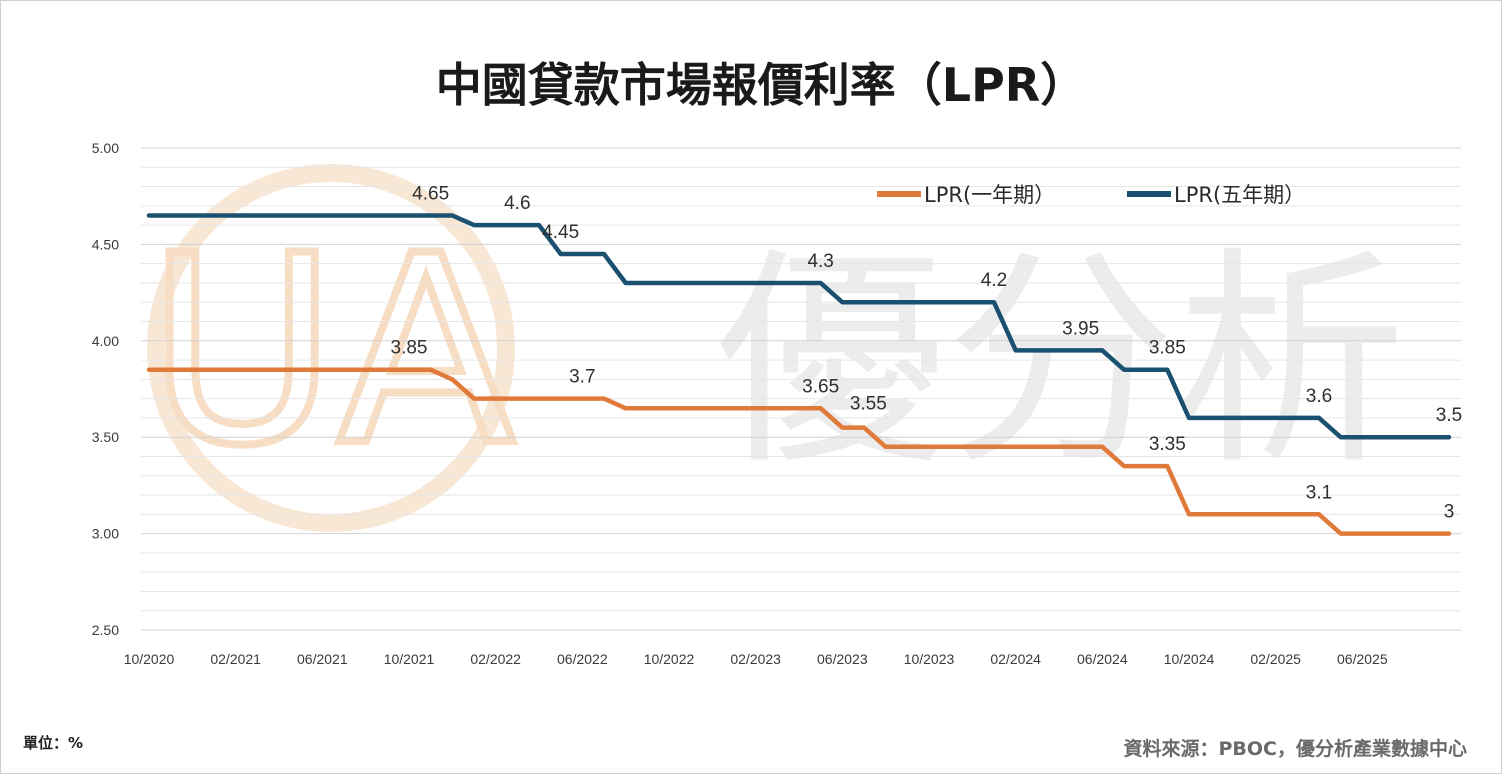  What do you see at coordinates (331, 352) in the screenshot?
I see `watermark-logo-text: UA` at bounding box center [331, 352].